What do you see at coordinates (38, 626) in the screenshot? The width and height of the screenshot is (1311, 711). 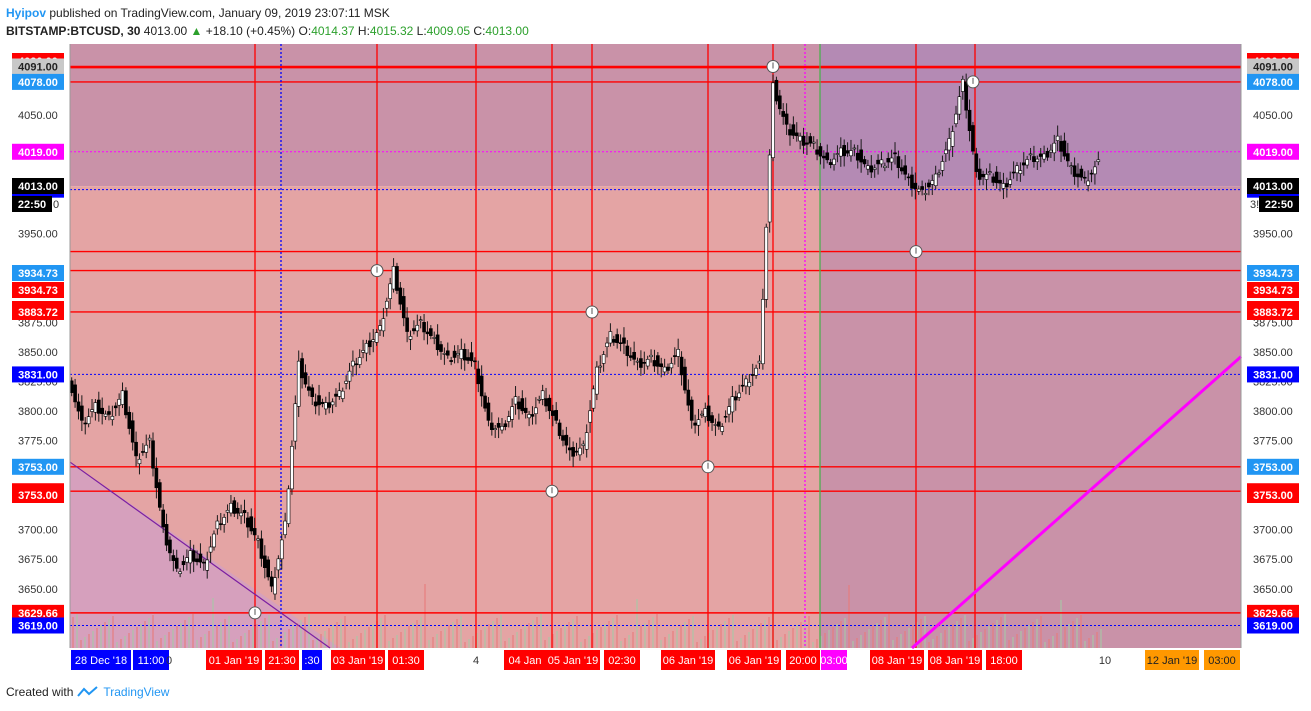 I see `left-price-tag-text: 3619.00` at bounding box center [38, 626].